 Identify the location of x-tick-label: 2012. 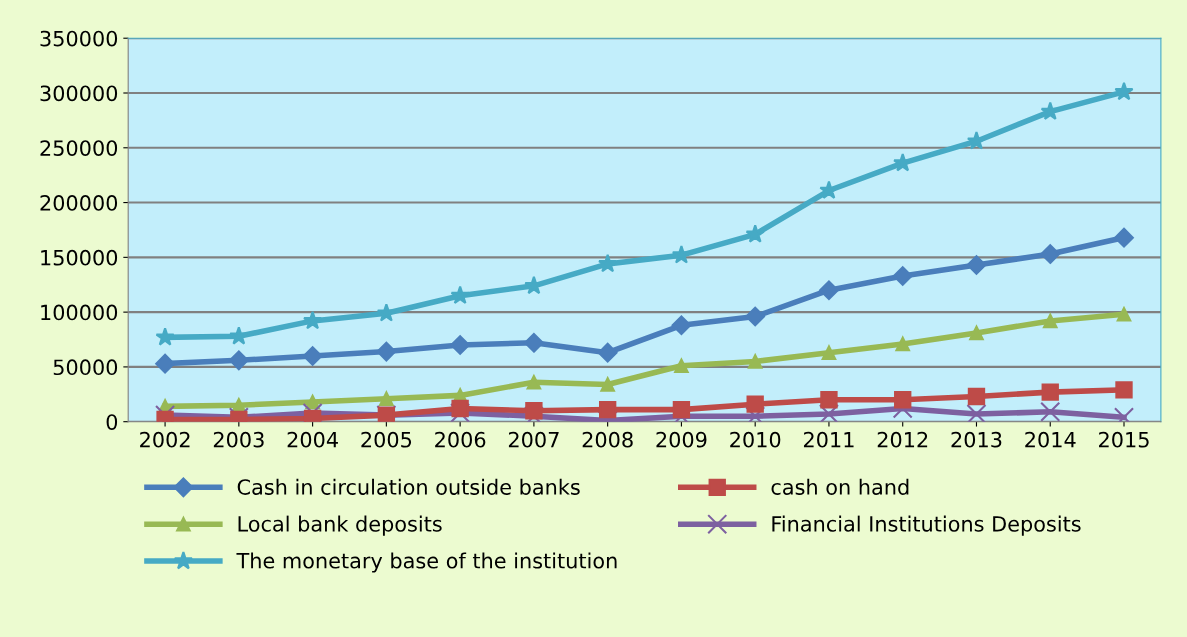
(902, 439).